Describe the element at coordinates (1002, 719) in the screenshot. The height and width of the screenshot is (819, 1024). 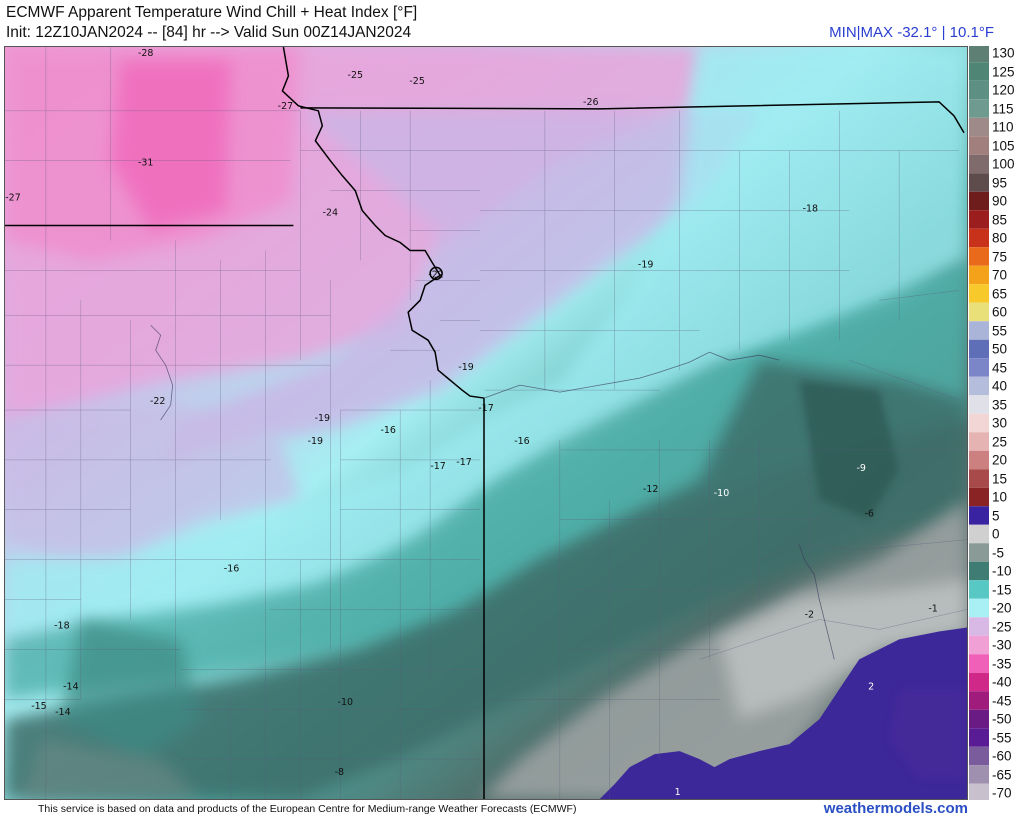
I see `color-scale-label: -50` at that location.